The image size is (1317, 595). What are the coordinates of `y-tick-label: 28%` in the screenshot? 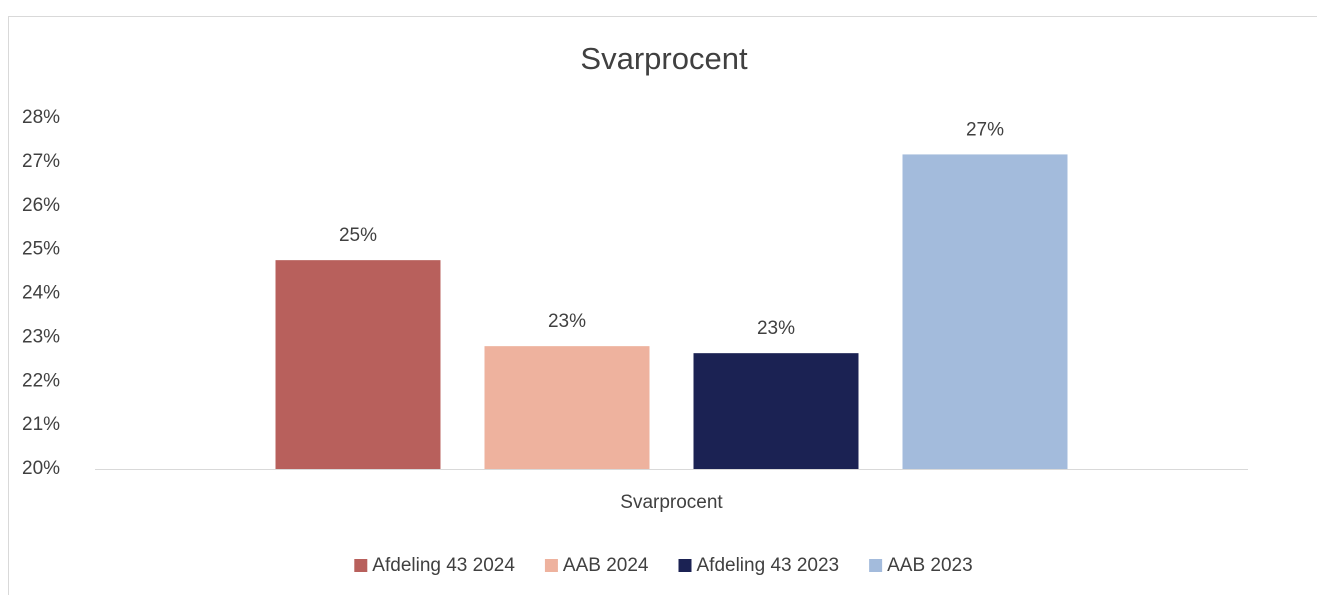 It's located at (41, 117).